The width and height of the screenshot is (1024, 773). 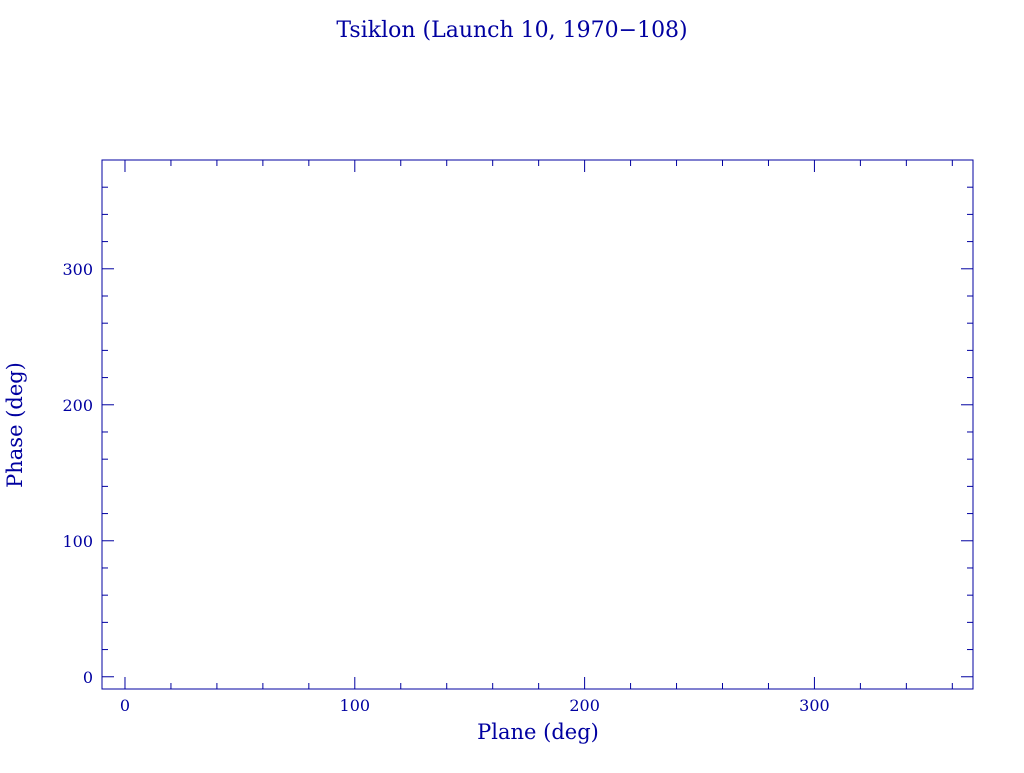 I want to click on y-axis-label: Phase (deg), so click(x=15, y=425).